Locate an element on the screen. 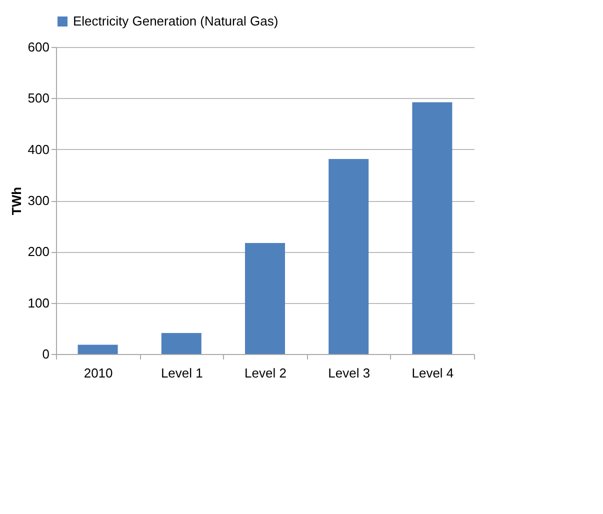  x-tick-label: Level 1 is located at coordinates (181, 373).